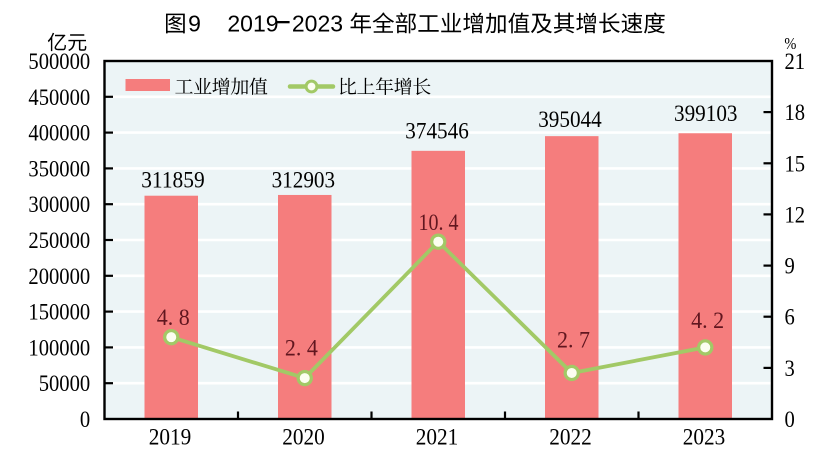  What do you see at coordinates (795, 62) in the screenshot?
I see `svg-text: 21` at bounding box center [795, 62].